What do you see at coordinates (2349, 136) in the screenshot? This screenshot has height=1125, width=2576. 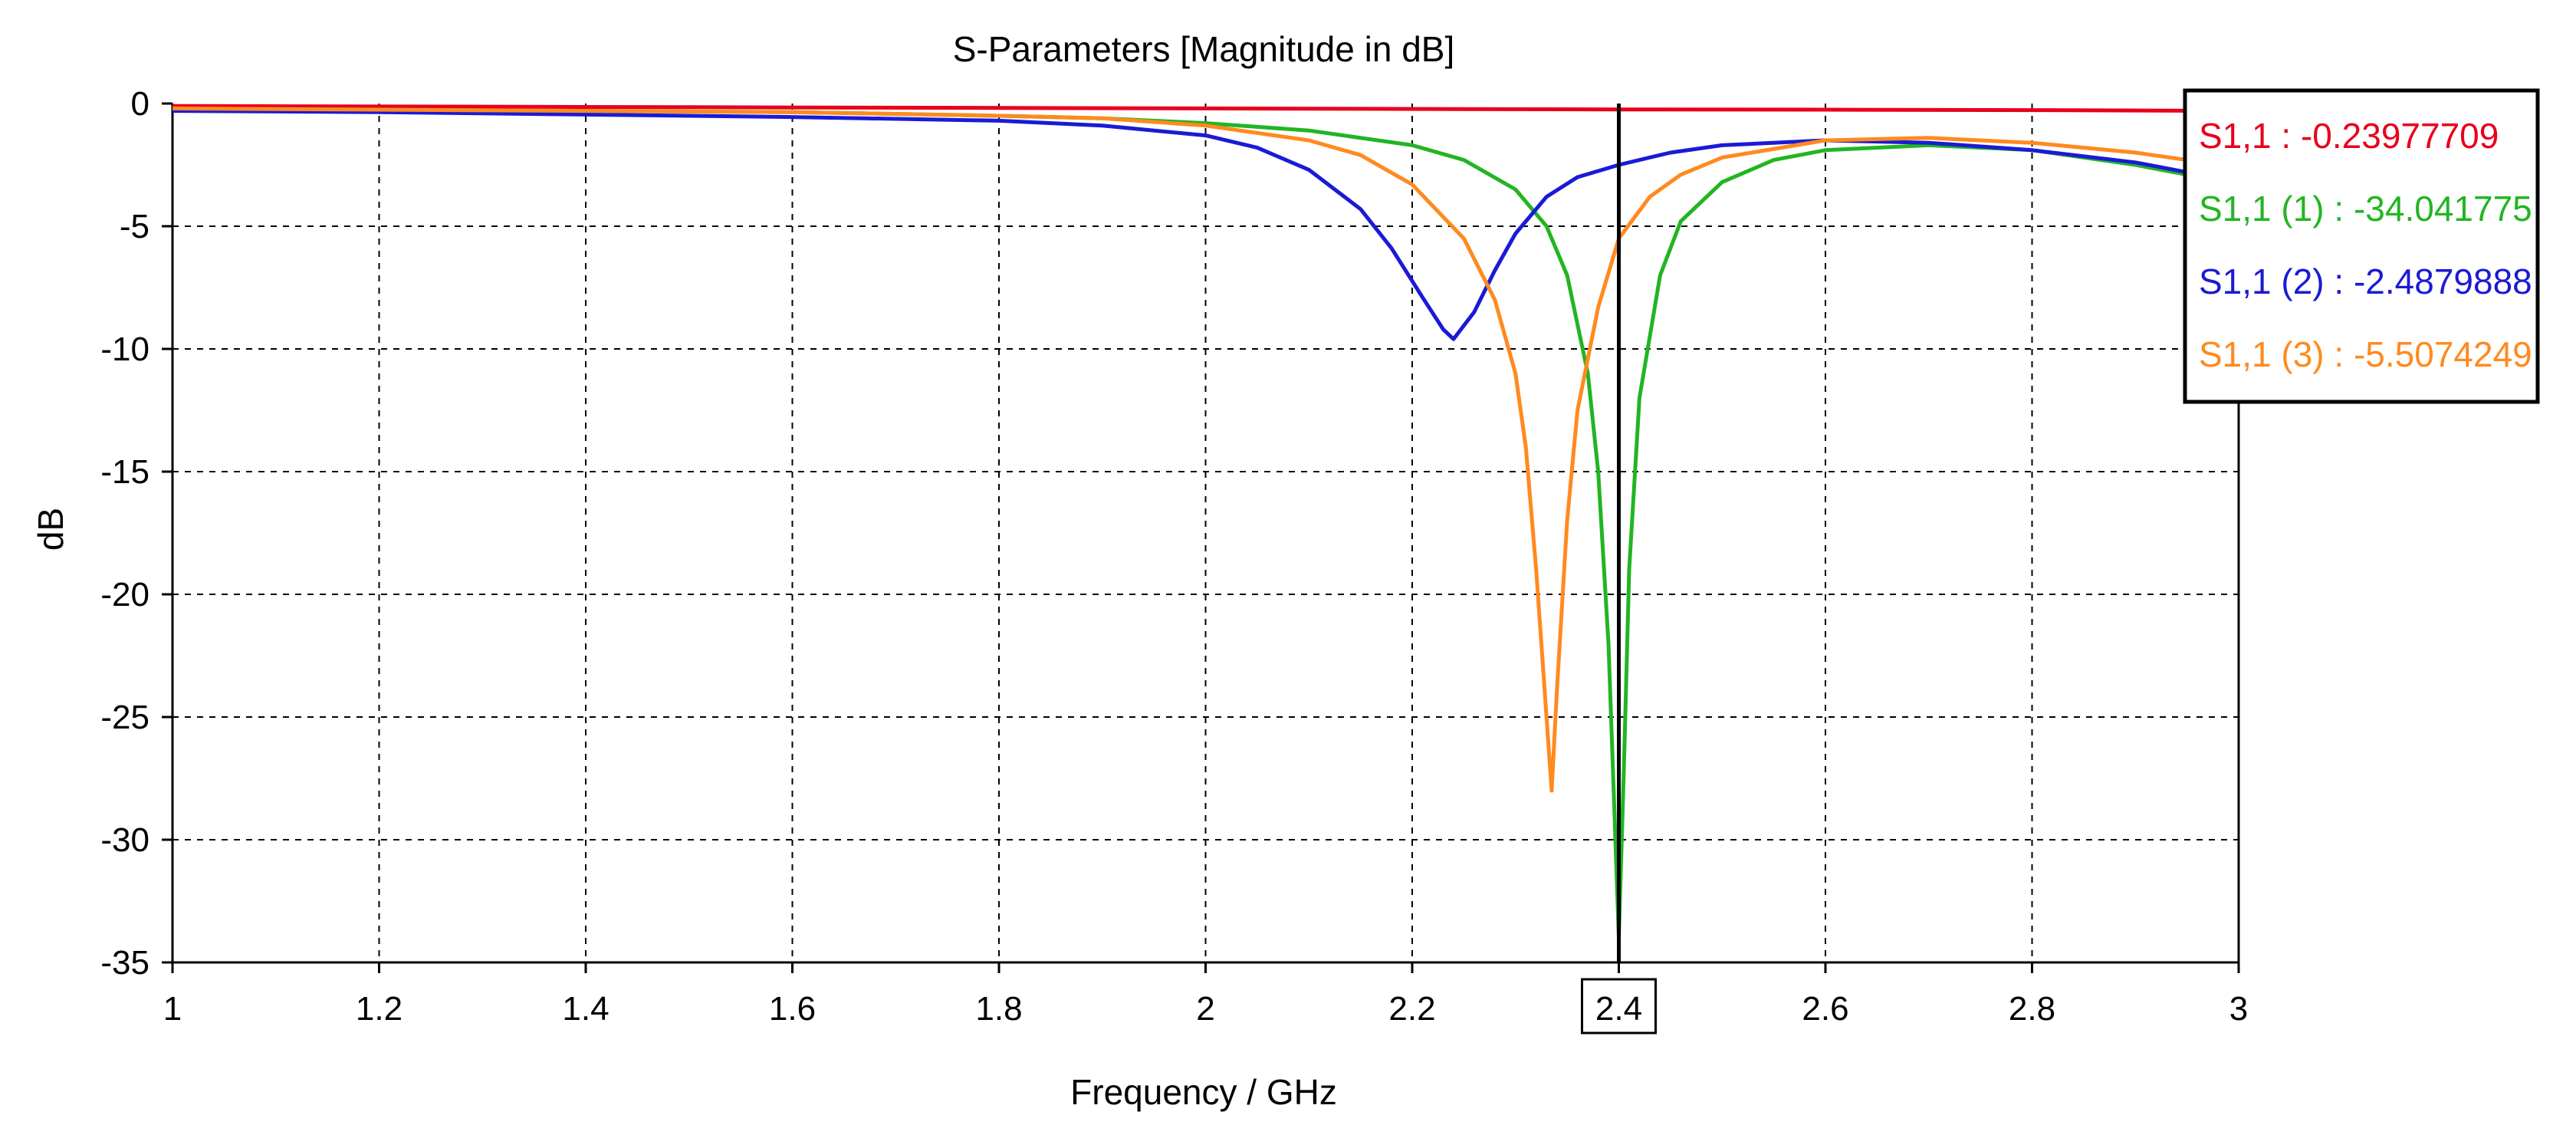 I see `legend-entry: S1,1 : -0.23977709` at bounding box center [2349, 136].